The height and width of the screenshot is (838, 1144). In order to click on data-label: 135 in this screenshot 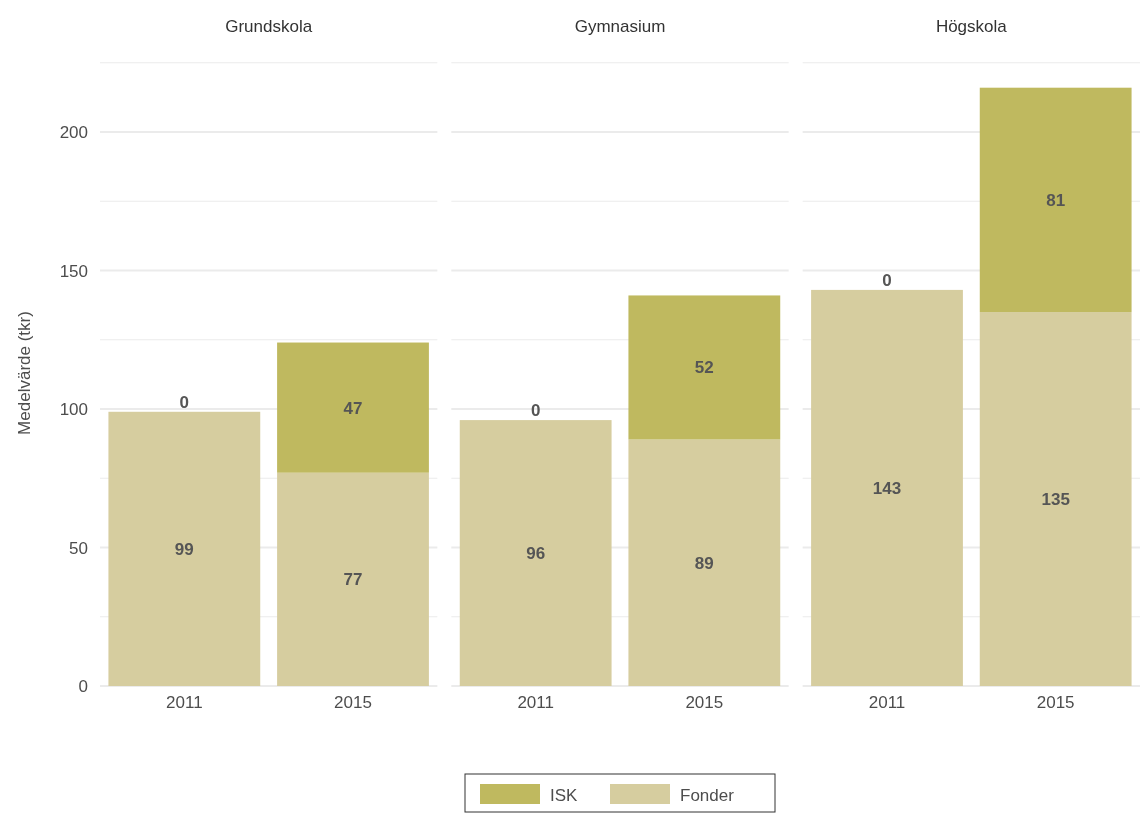, I will do `click(1055, 500)`.